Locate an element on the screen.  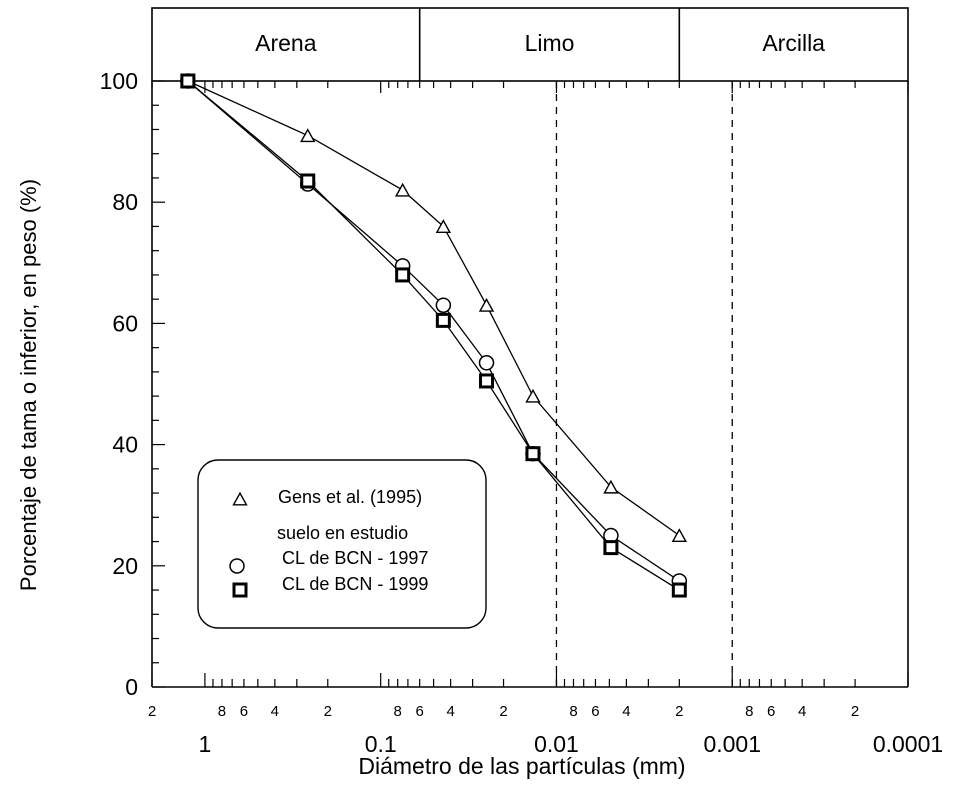
zone-label-arena: Arena is located at coordinates (286, 43).